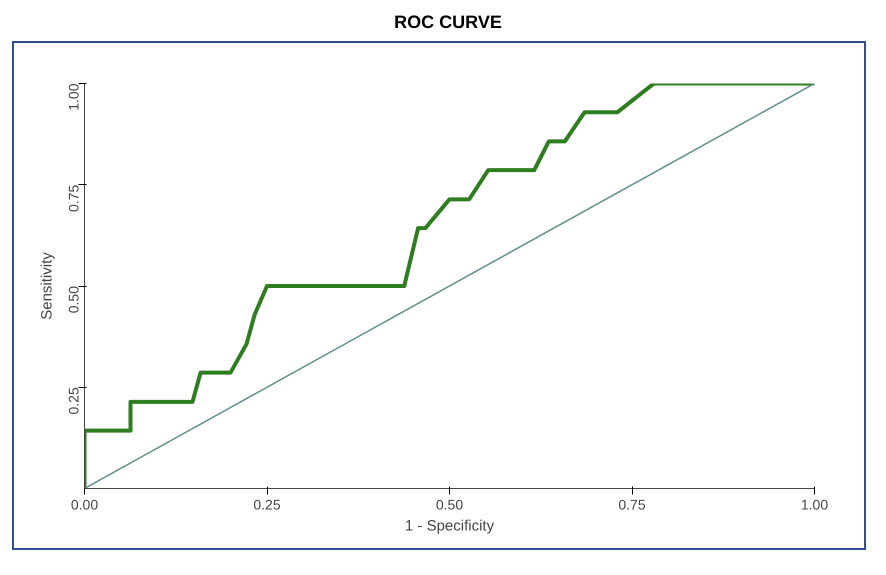  Describe the element at coordinates (448, 22) in the screenshot. I see `chart-title: ROC CURVE` at that location.